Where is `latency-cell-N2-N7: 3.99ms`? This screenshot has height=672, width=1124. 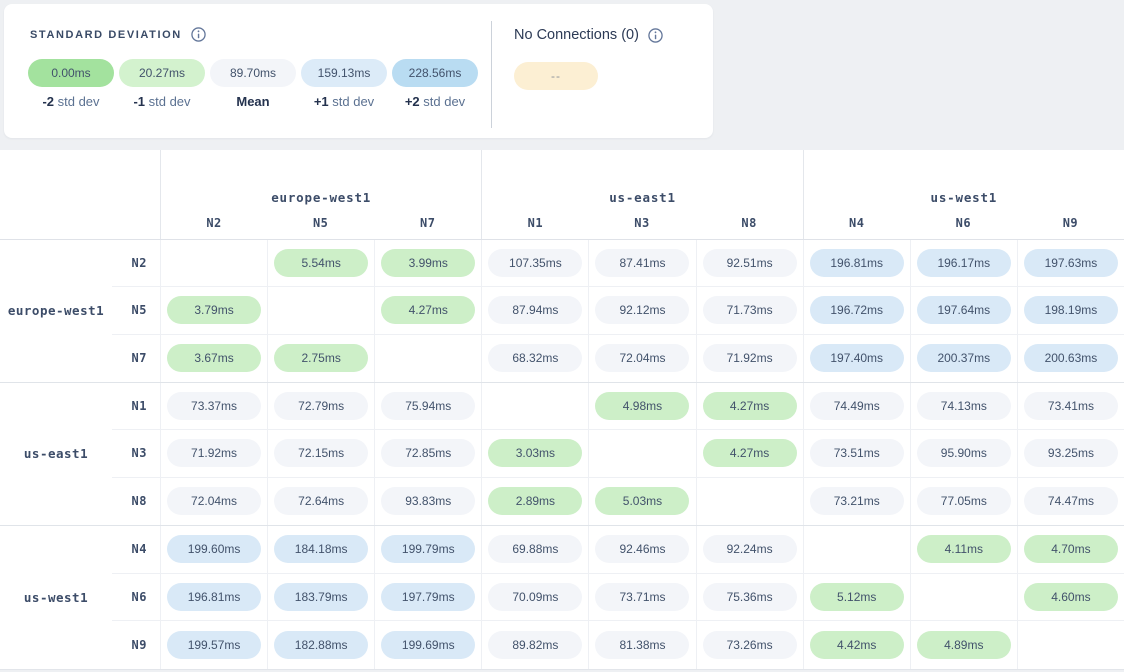
latency-cell-N2-N7: 3.99ms is located at coordinates (428, 264).